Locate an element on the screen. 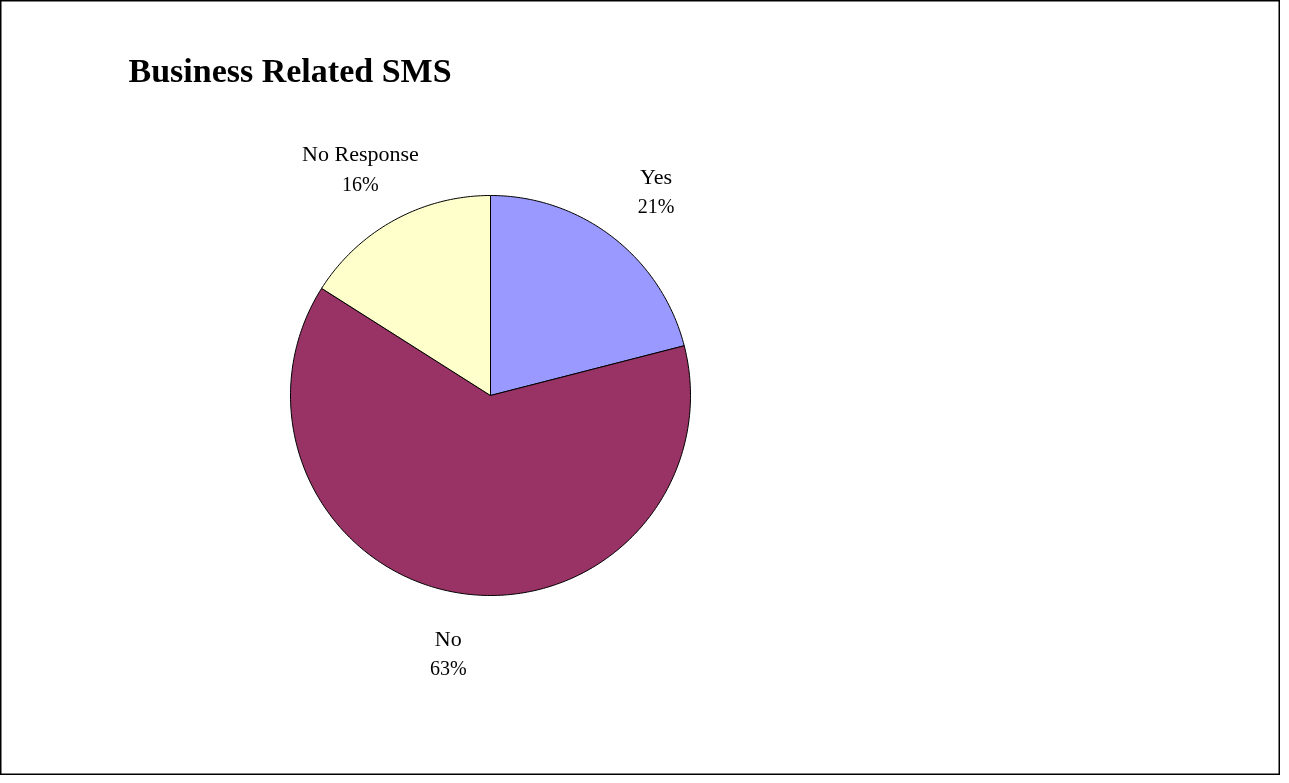  slice-label: No is located at coordinates (448, 638).